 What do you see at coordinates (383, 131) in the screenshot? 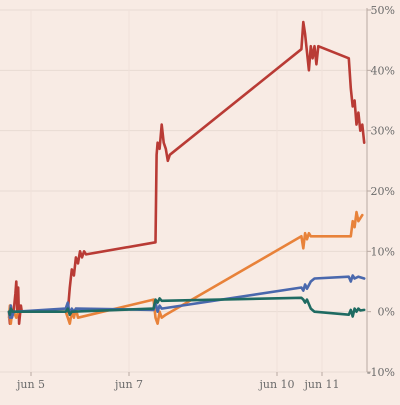
I see `y-tick-label: 30%` at bounding box center [383, 131].